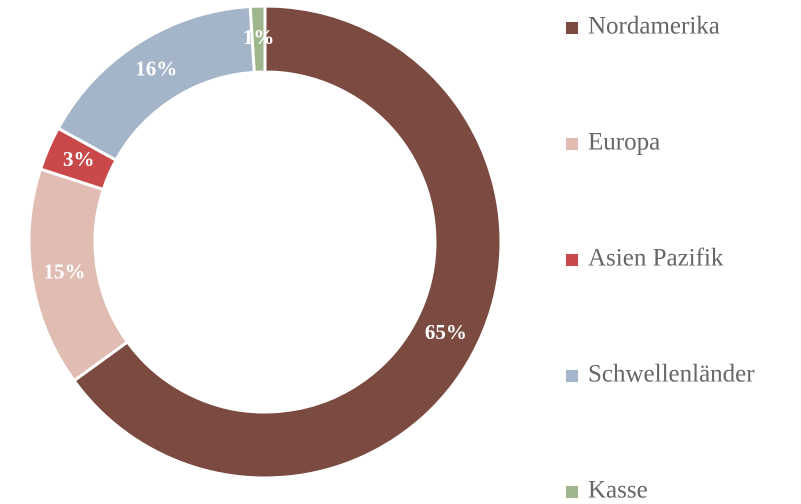 The height and width of the screenshot is (504, 801). I want to click on slice-label: 1%, so click(259, 37).